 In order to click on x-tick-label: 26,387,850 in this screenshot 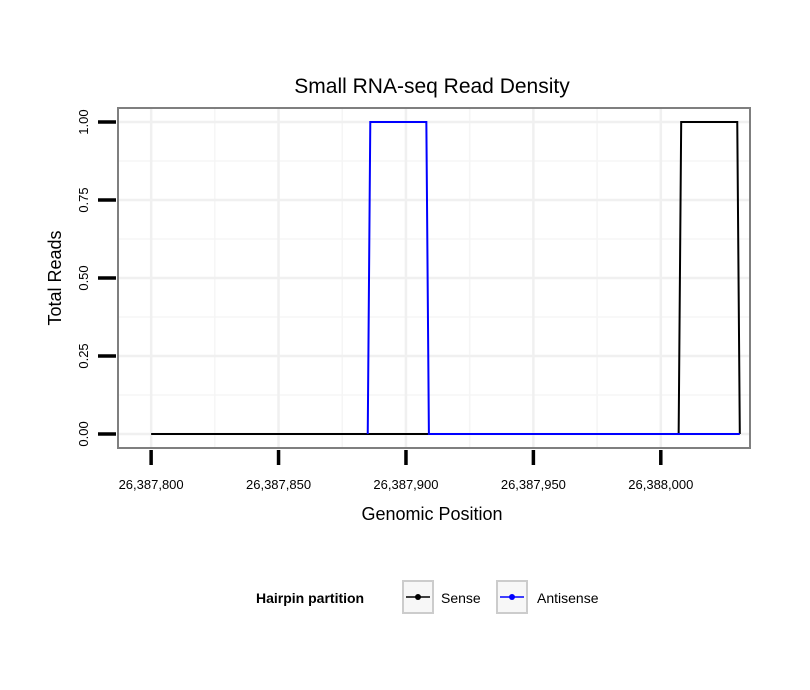, I will do `click(278, 484)`.